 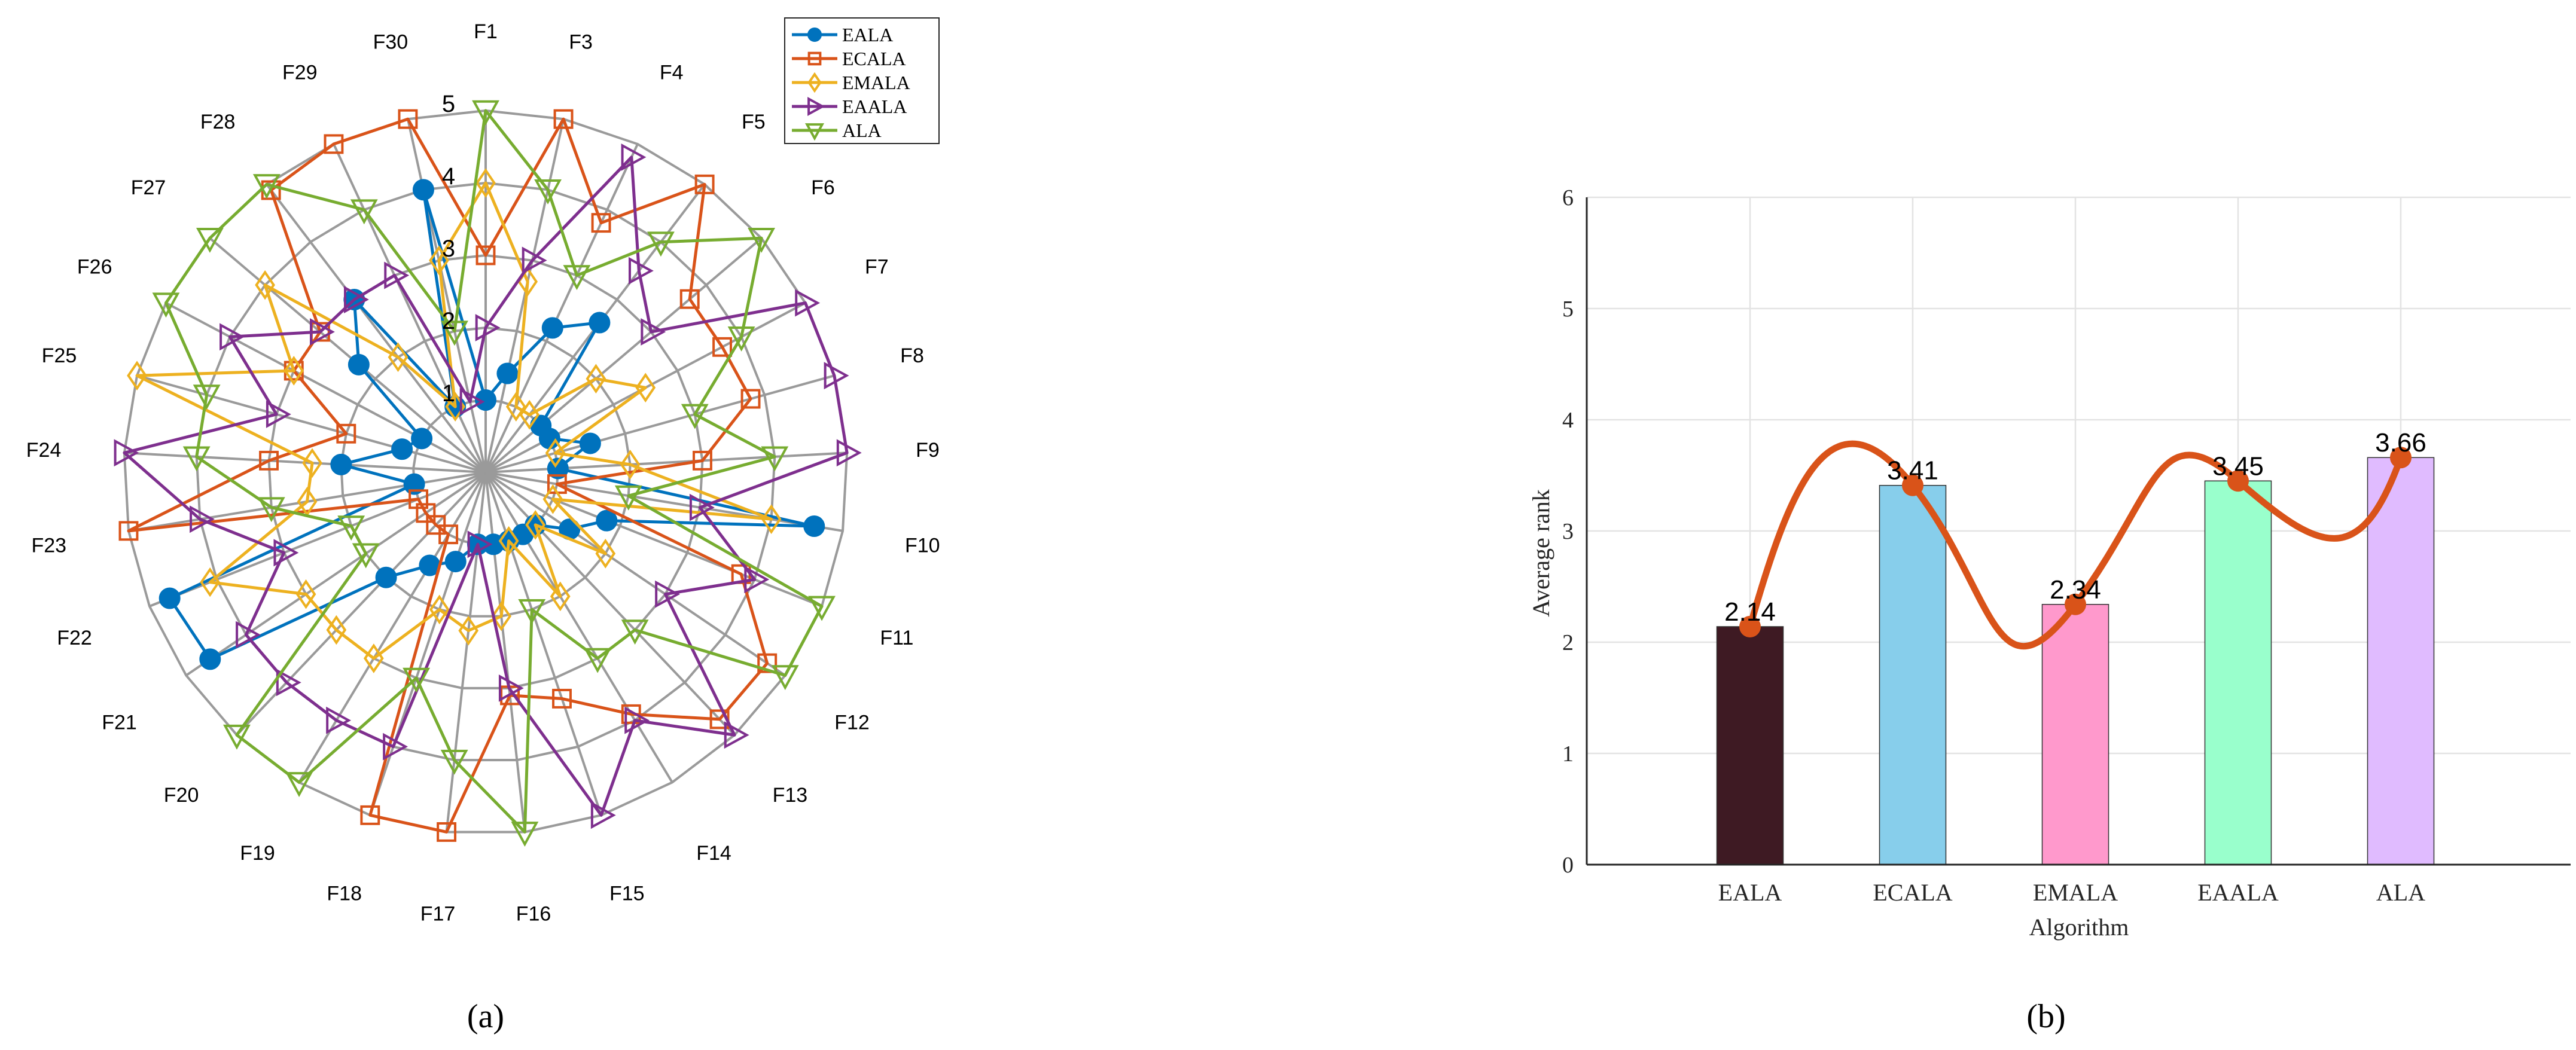 What do you see at coordinates (2401, 892) in the screenshot?
I see `x-tick-label: ALA` at bounding box center [2401, 892].